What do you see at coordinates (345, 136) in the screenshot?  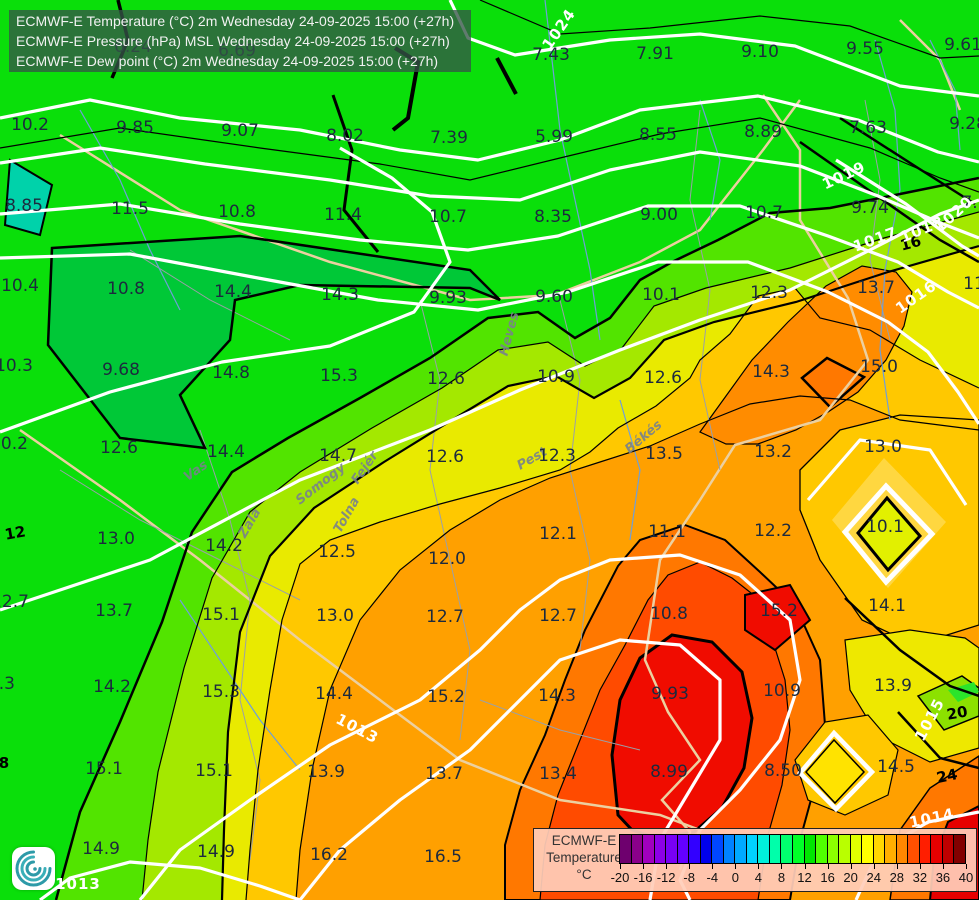 I see `dewpoint-value-label: 8.02` at bounding box center [345, 136].